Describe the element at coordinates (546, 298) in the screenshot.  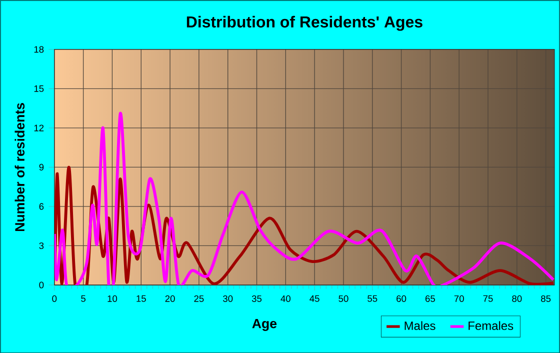
I see `x-tick-label: 85` at that location.